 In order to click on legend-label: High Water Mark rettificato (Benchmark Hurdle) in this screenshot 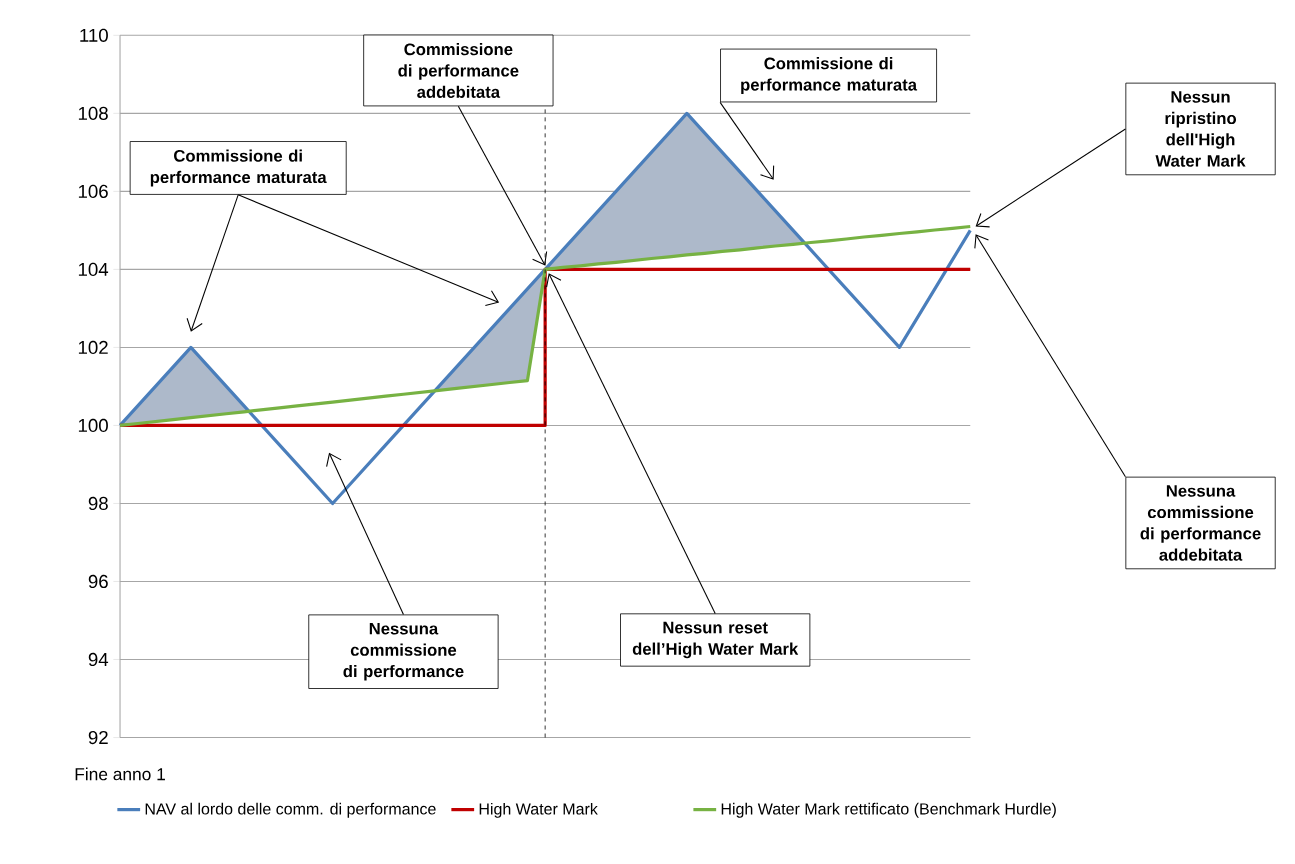, I will do `click(888, 810)`.